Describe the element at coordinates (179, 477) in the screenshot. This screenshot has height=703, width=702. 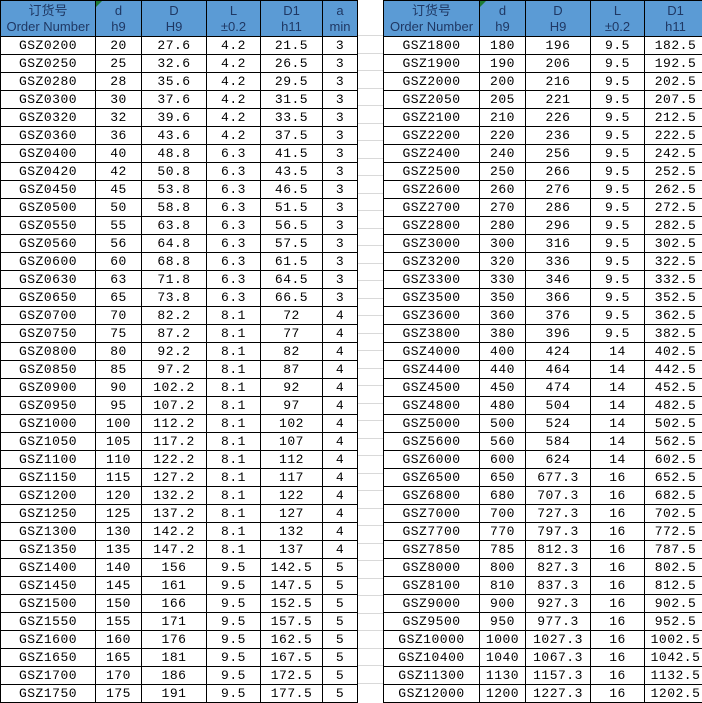
I see `table-row: GSZ1150 115 127.2 8.1 117 4` at that location.